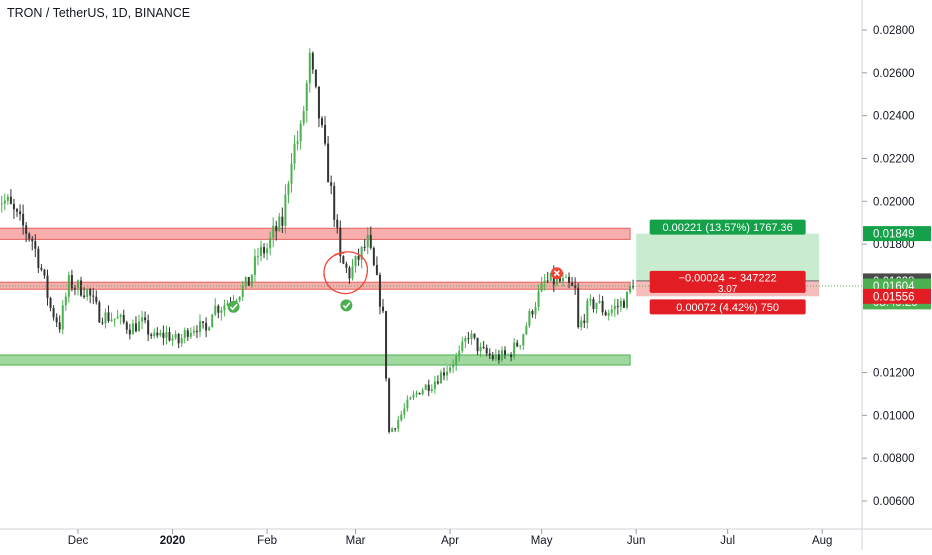 The image size is (932, 555). I want to click on stop-label-box, so click(727, 307).